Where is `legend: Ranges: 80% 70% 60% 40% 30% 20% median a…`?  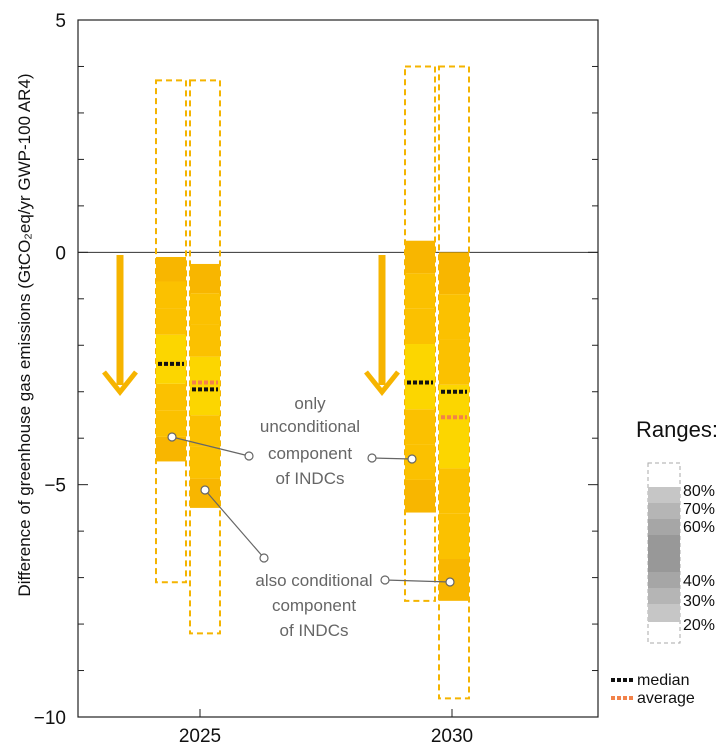
legend: Ranges: 80% 70% 60% 40% 30% 20% median a… is located at coordinates (664, 562).